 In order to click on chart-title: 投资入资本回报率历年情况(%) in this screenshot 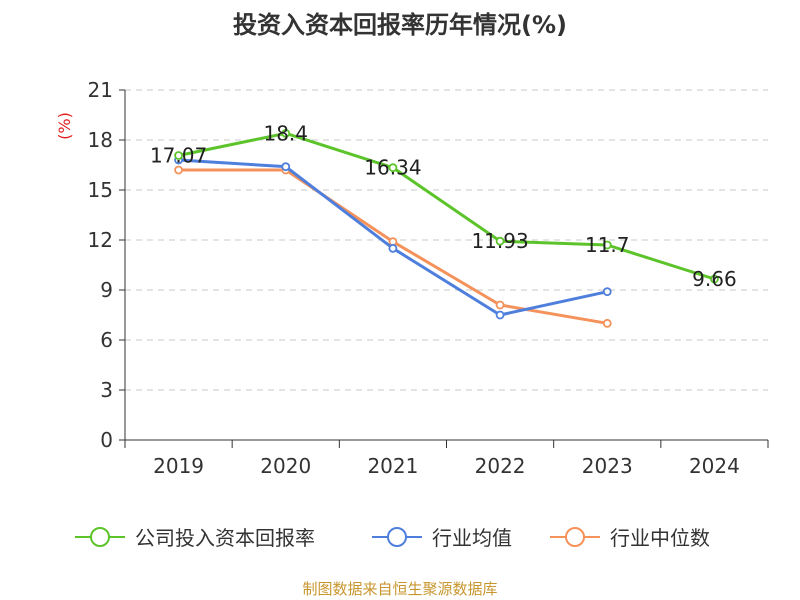, I will do `click(400, 25)`.